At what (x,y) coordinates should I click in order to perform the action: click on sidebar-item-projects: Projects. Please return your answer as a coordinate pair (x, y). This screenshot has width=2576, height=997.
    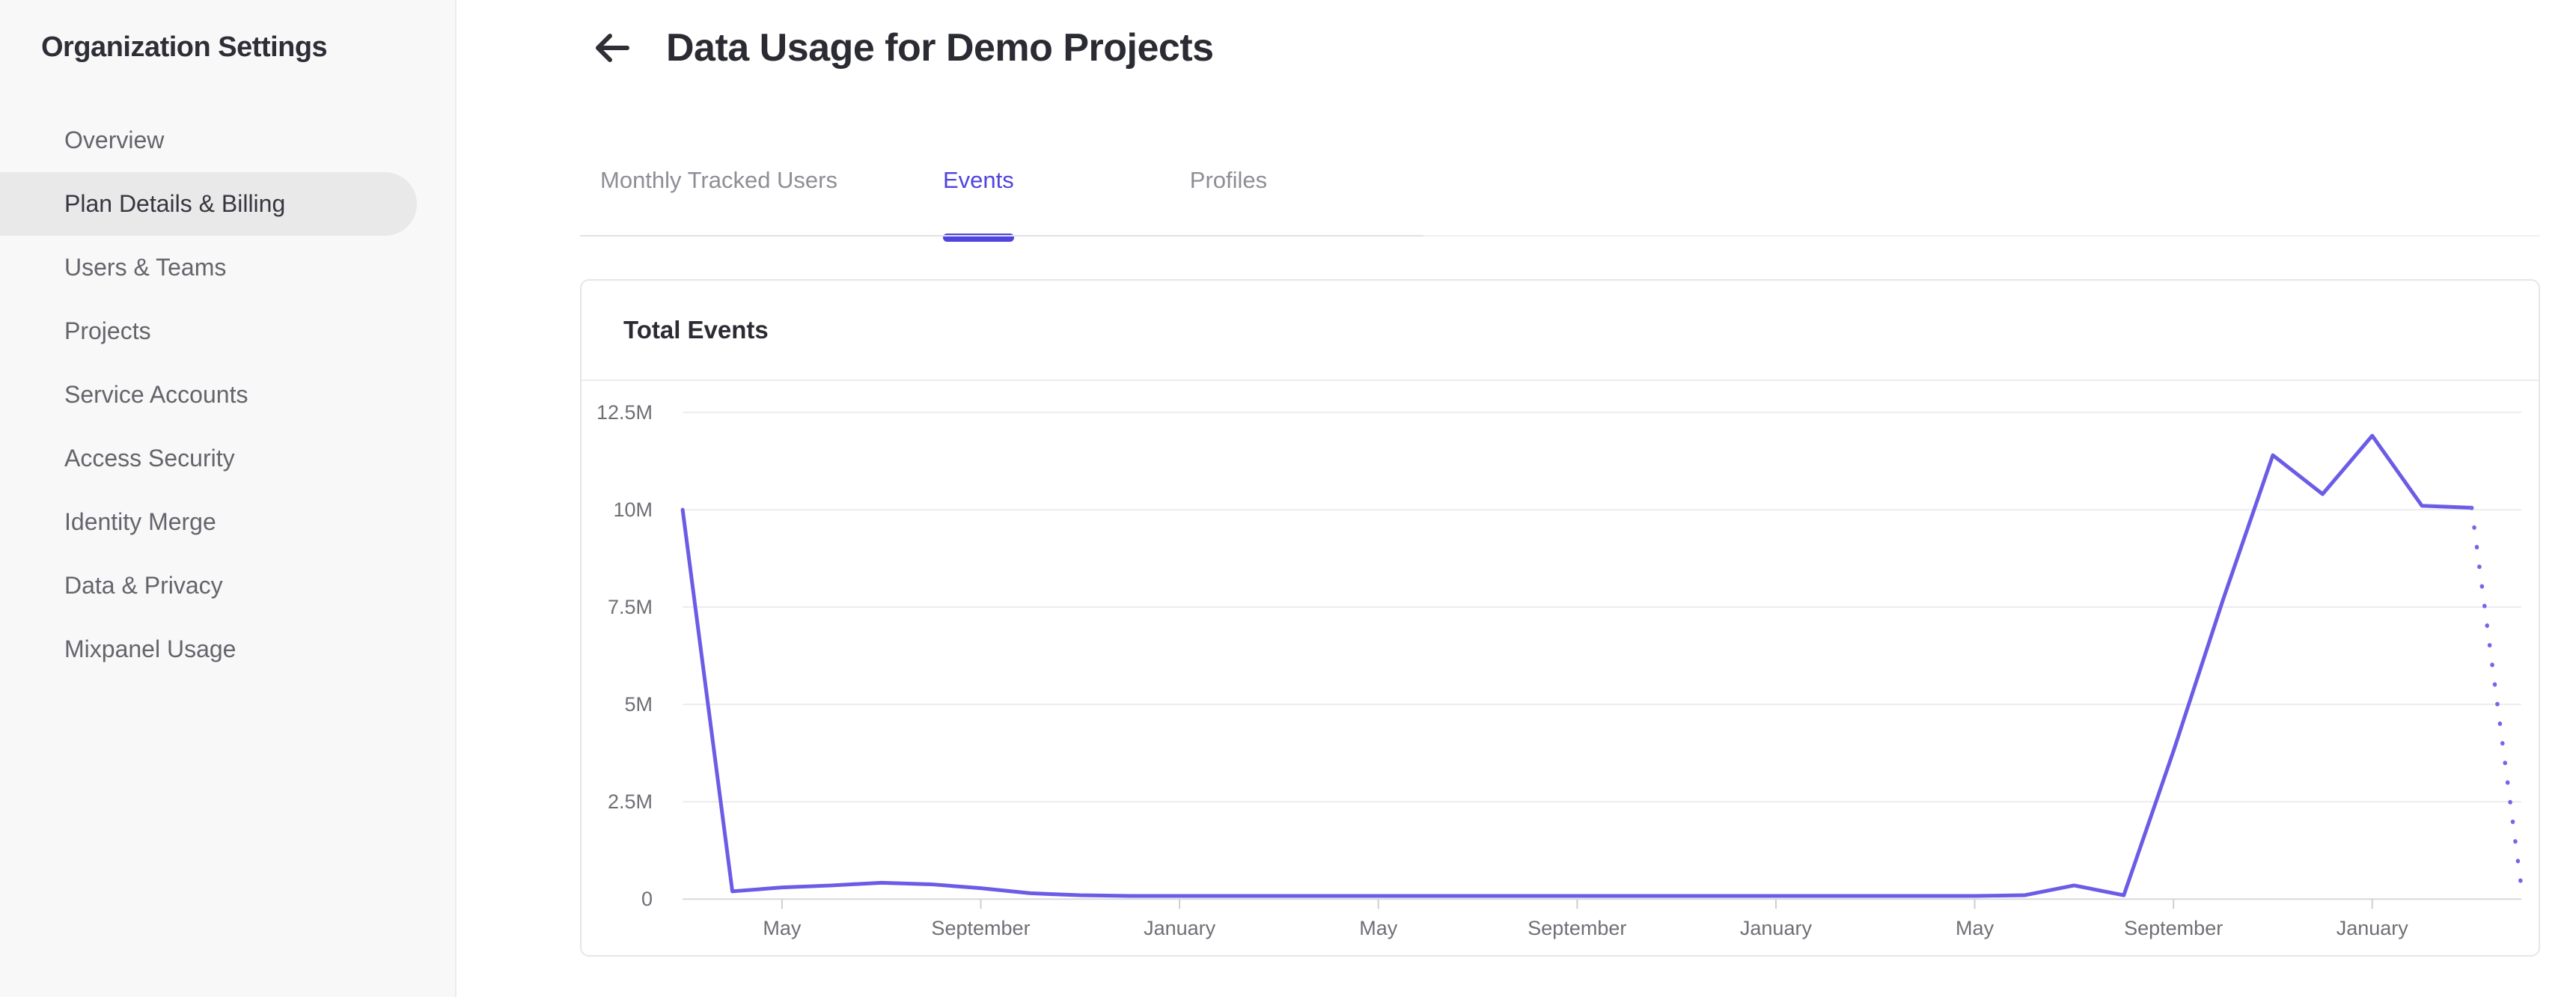
    Looking at the image, I should click on (108, 330).